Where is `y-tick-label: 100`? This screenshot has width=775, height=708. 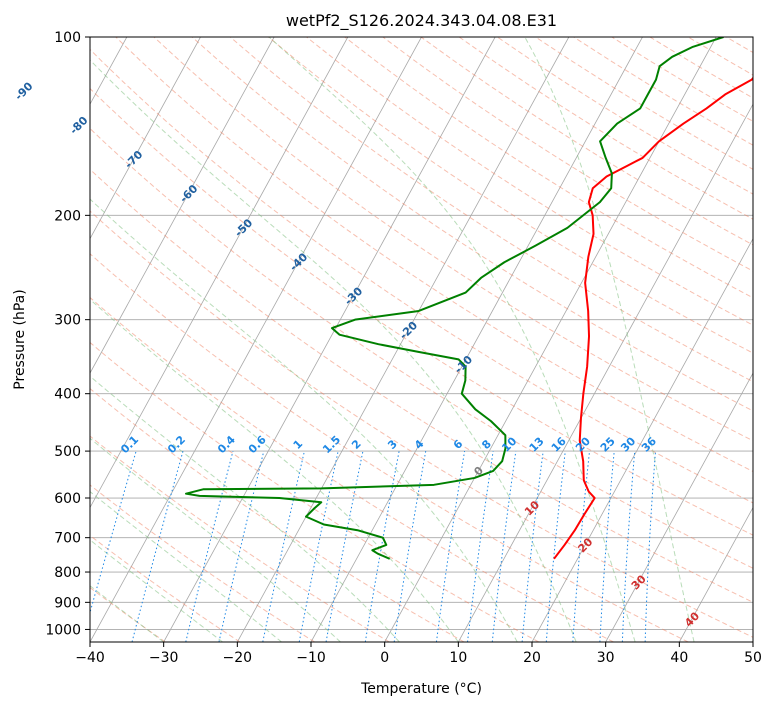 y-tick-label: 100 is located at coordinates (67, 38).